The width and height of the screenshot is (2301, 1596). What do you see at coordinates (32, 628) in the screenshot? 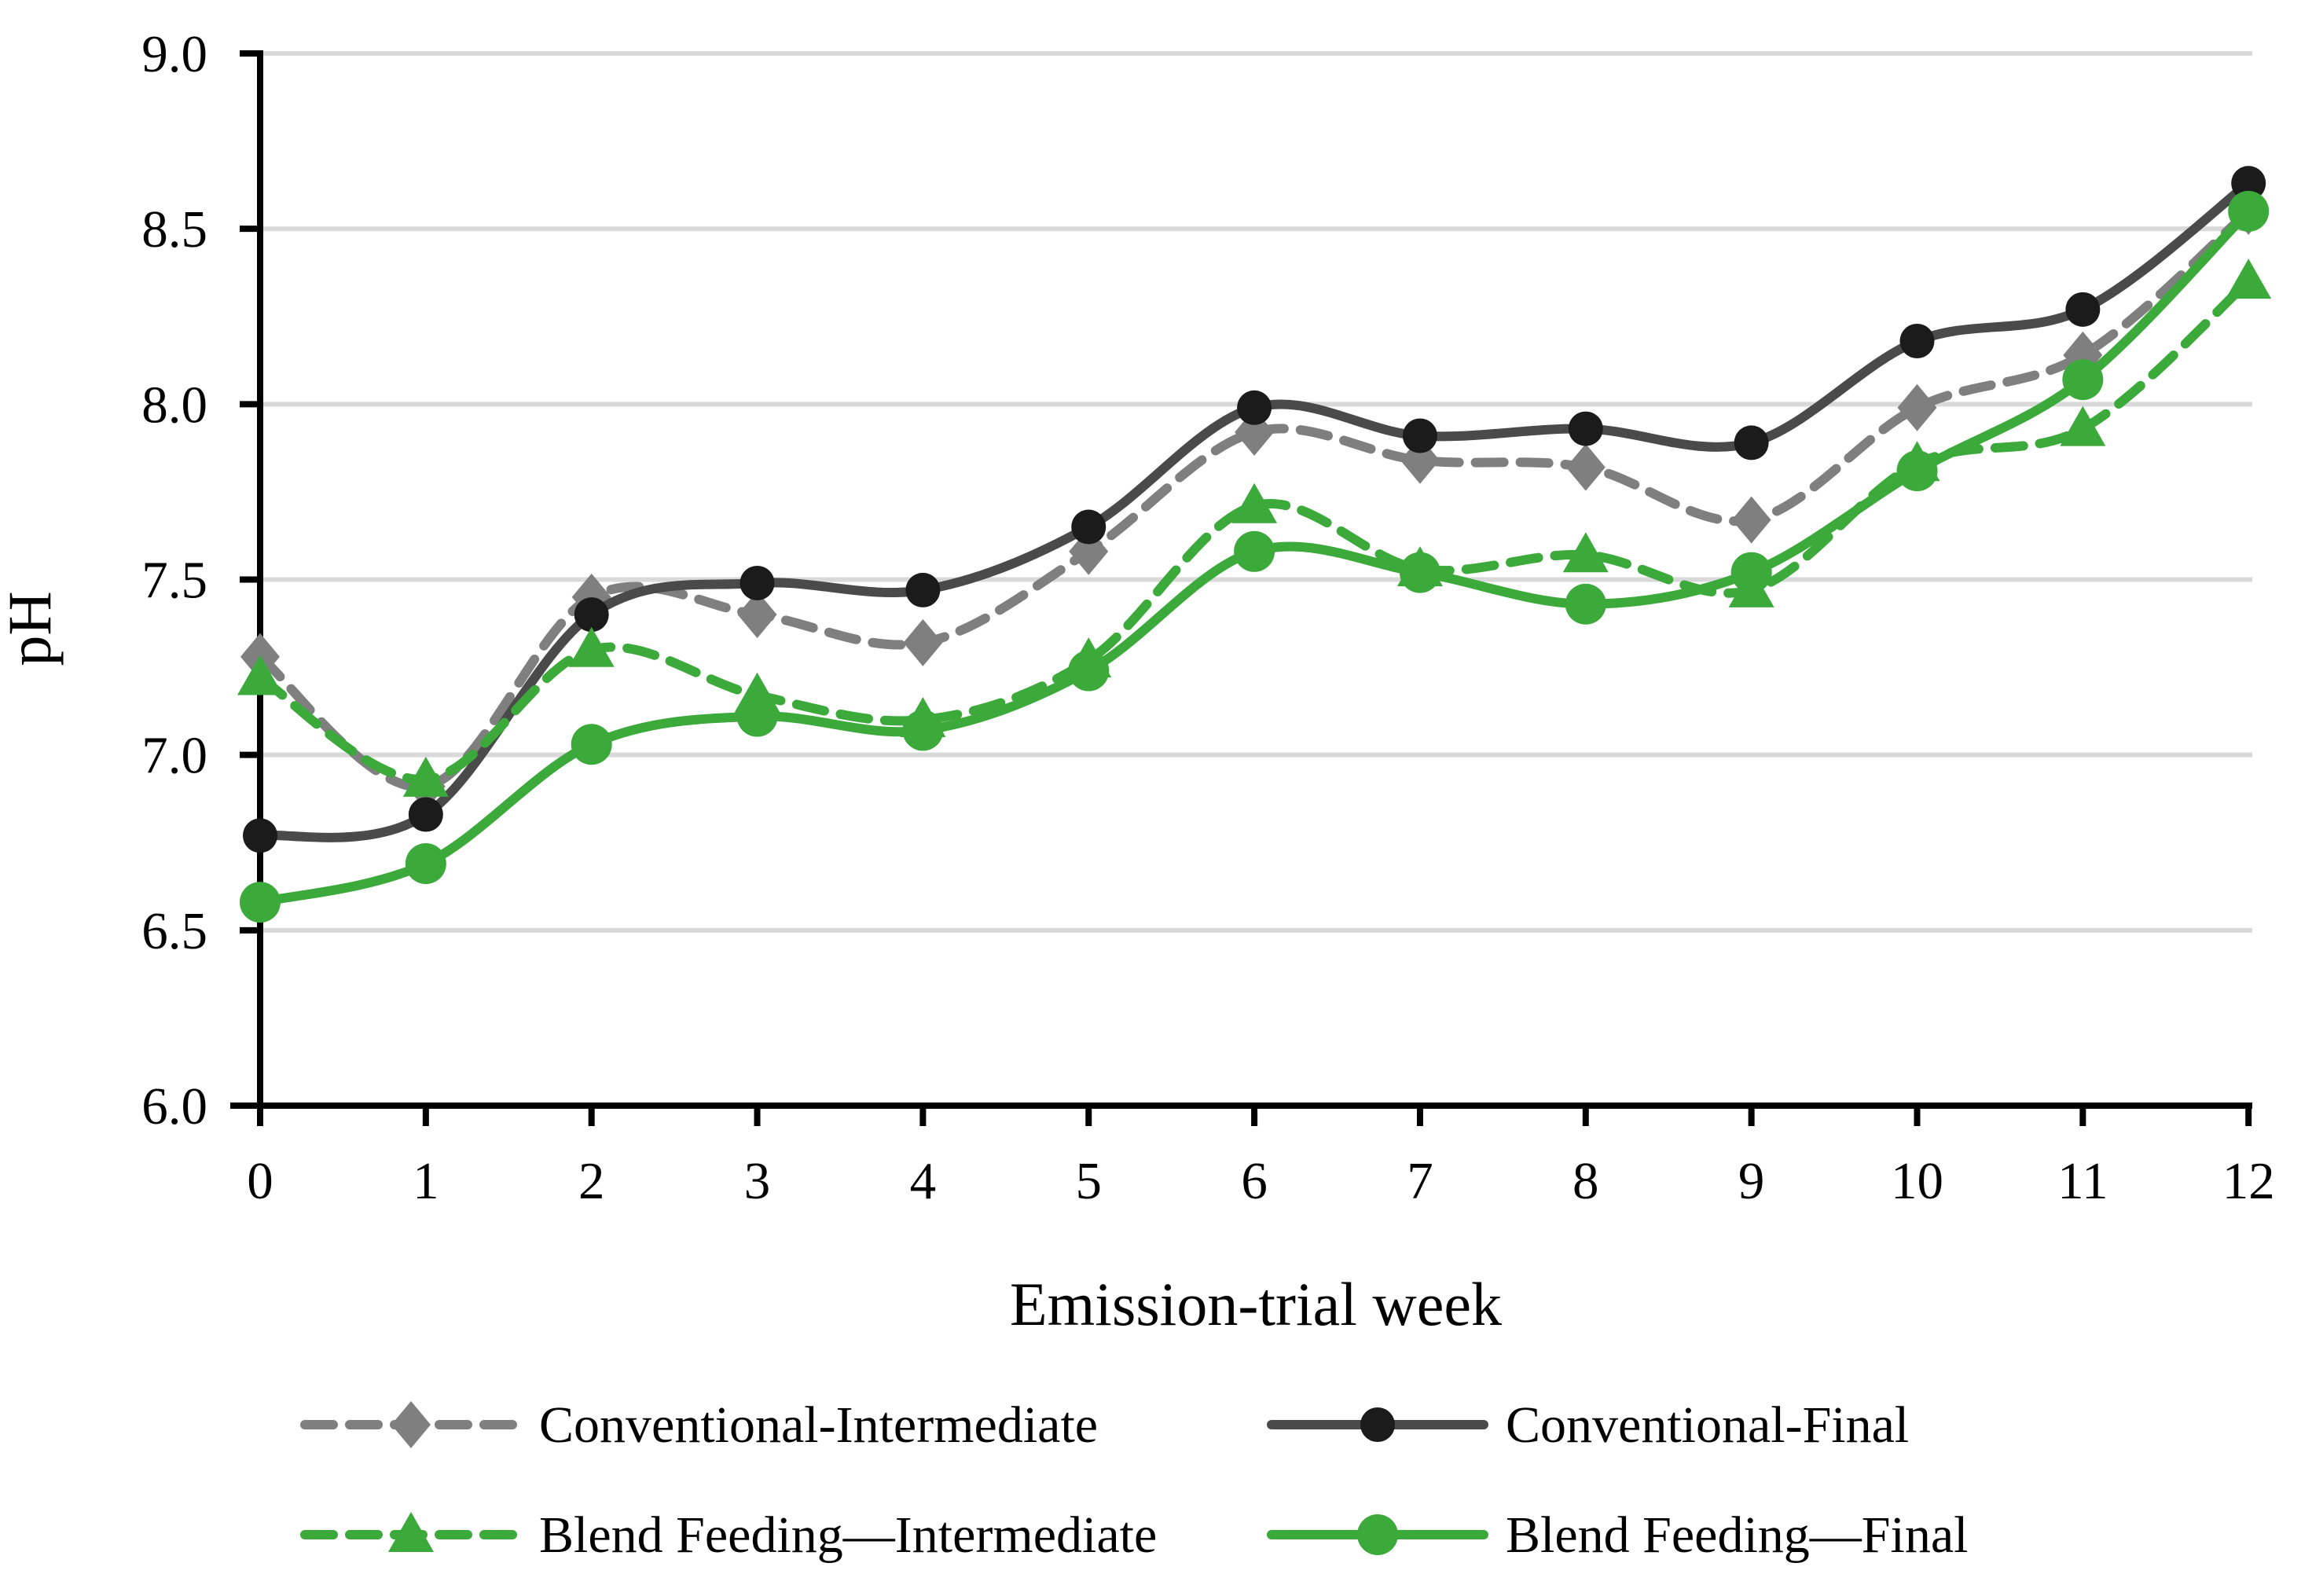
I see `y-axis-title: pH` at bounding box center [32, 628].